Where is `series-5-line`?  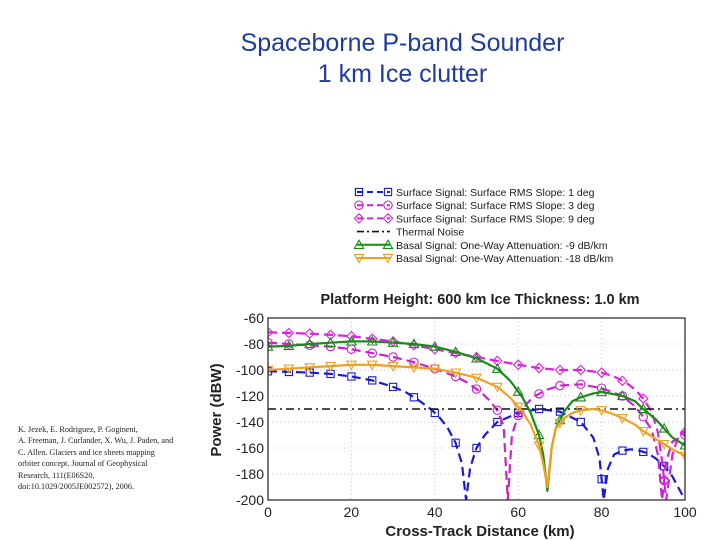
series-5-line is located at coordinates (476, 426).